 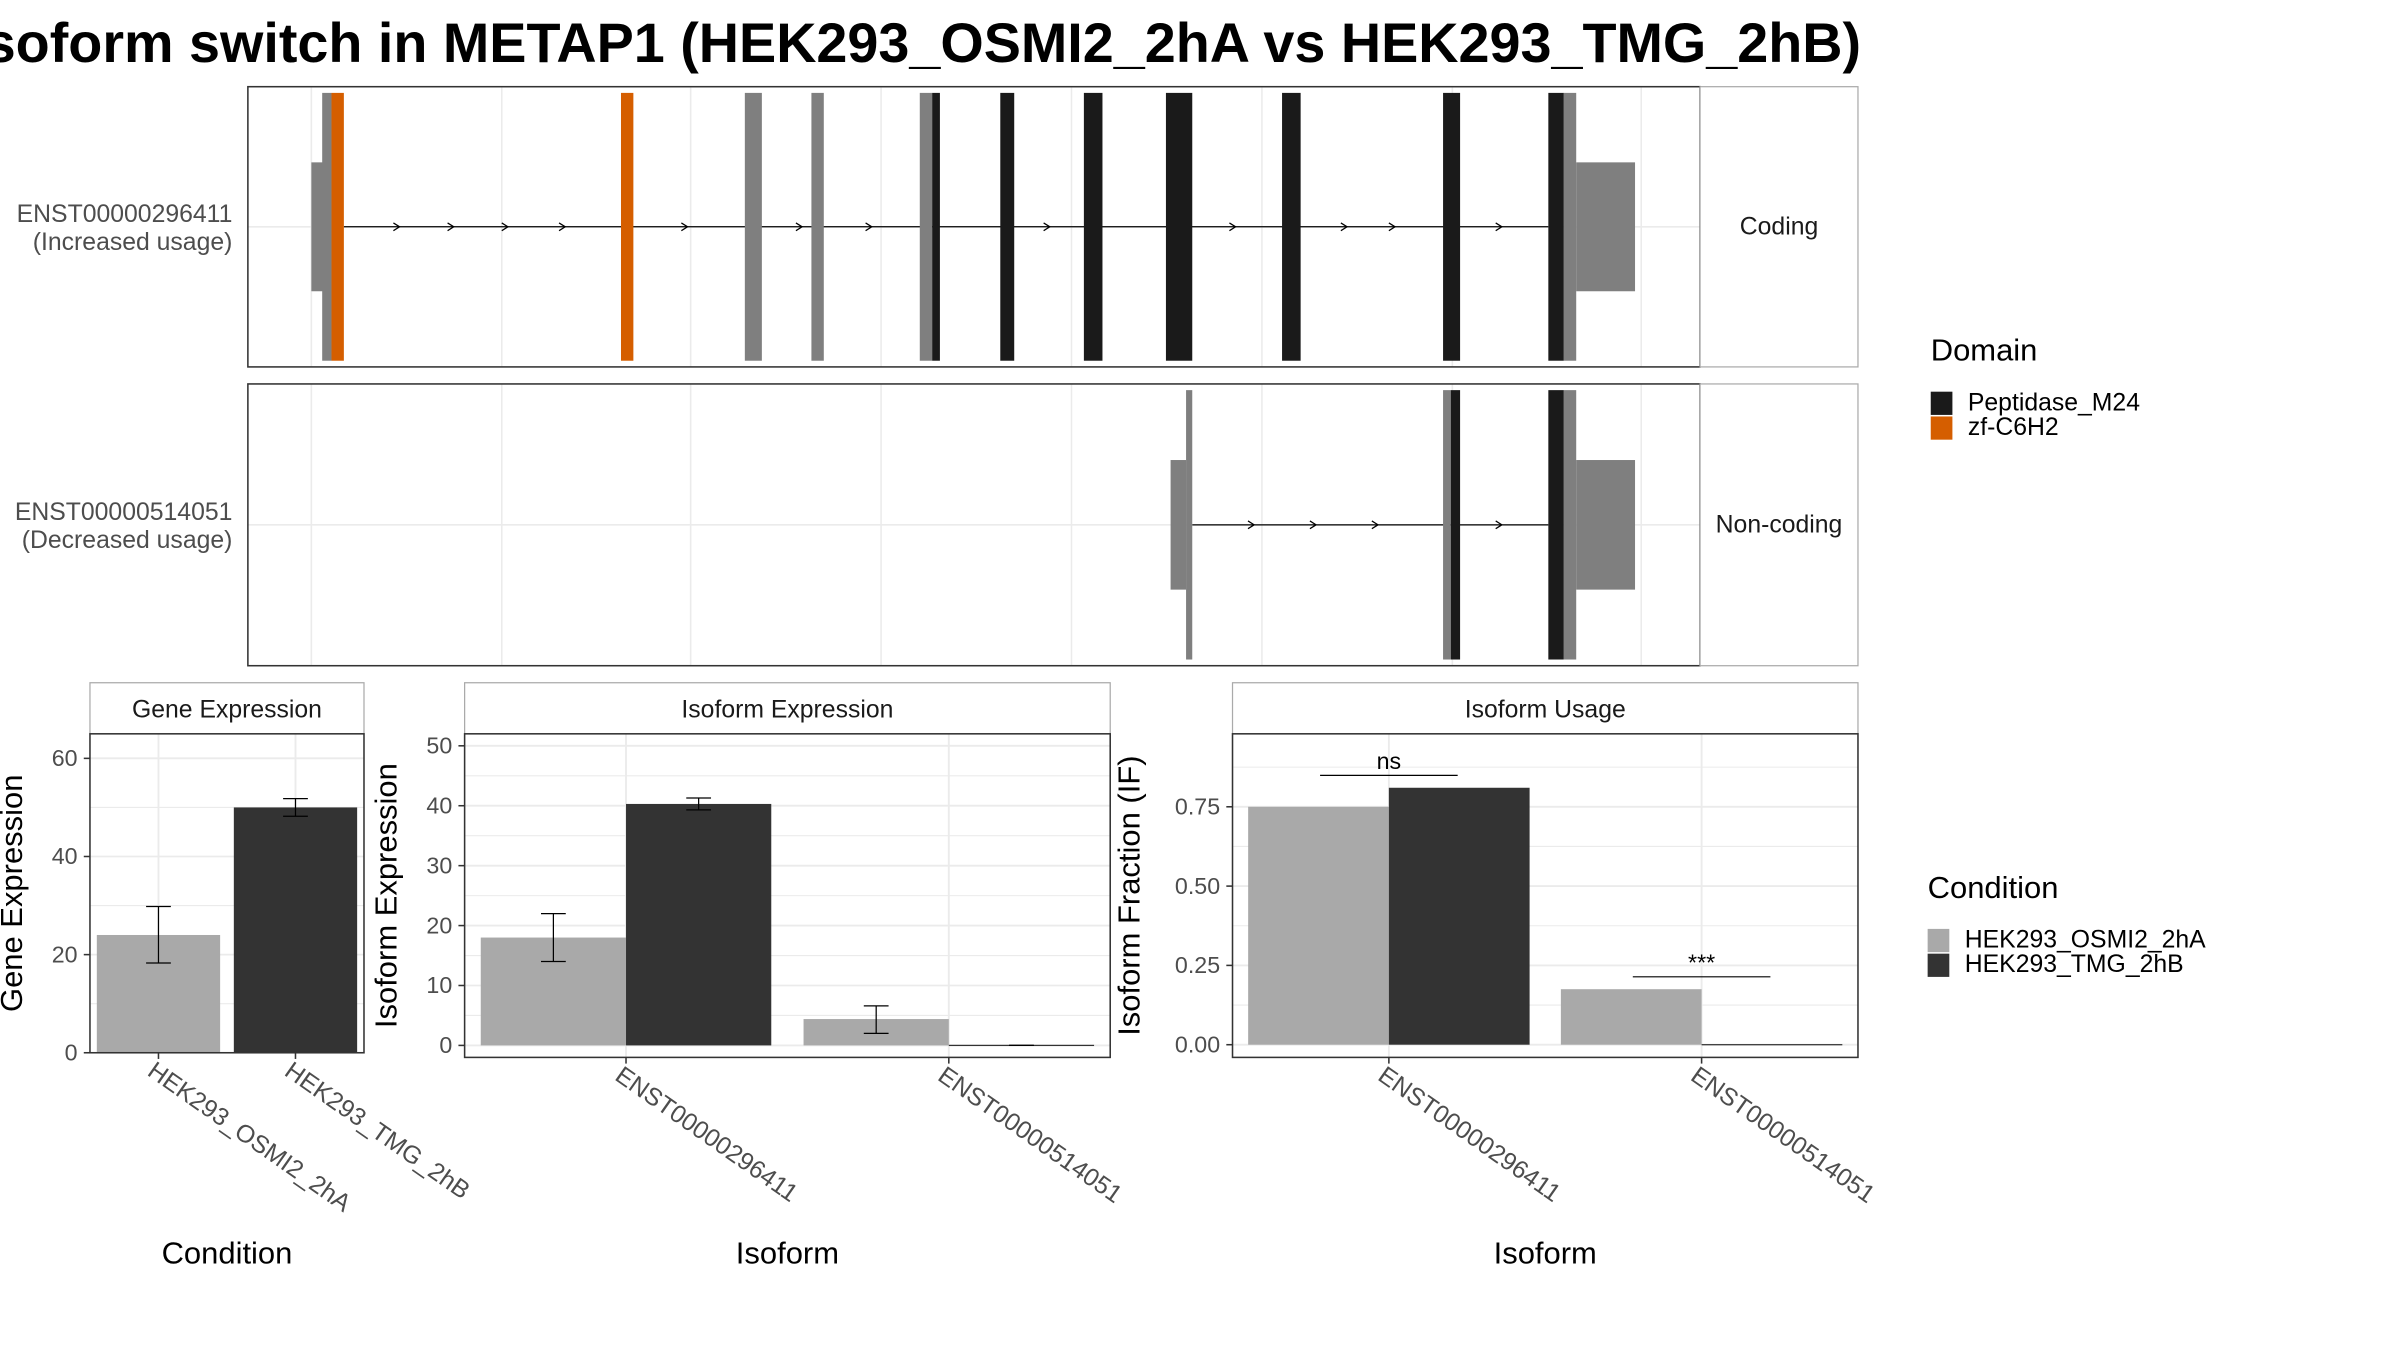 I want to click on coding-strip-label: Non-coding, so click(x=1779, y=525).